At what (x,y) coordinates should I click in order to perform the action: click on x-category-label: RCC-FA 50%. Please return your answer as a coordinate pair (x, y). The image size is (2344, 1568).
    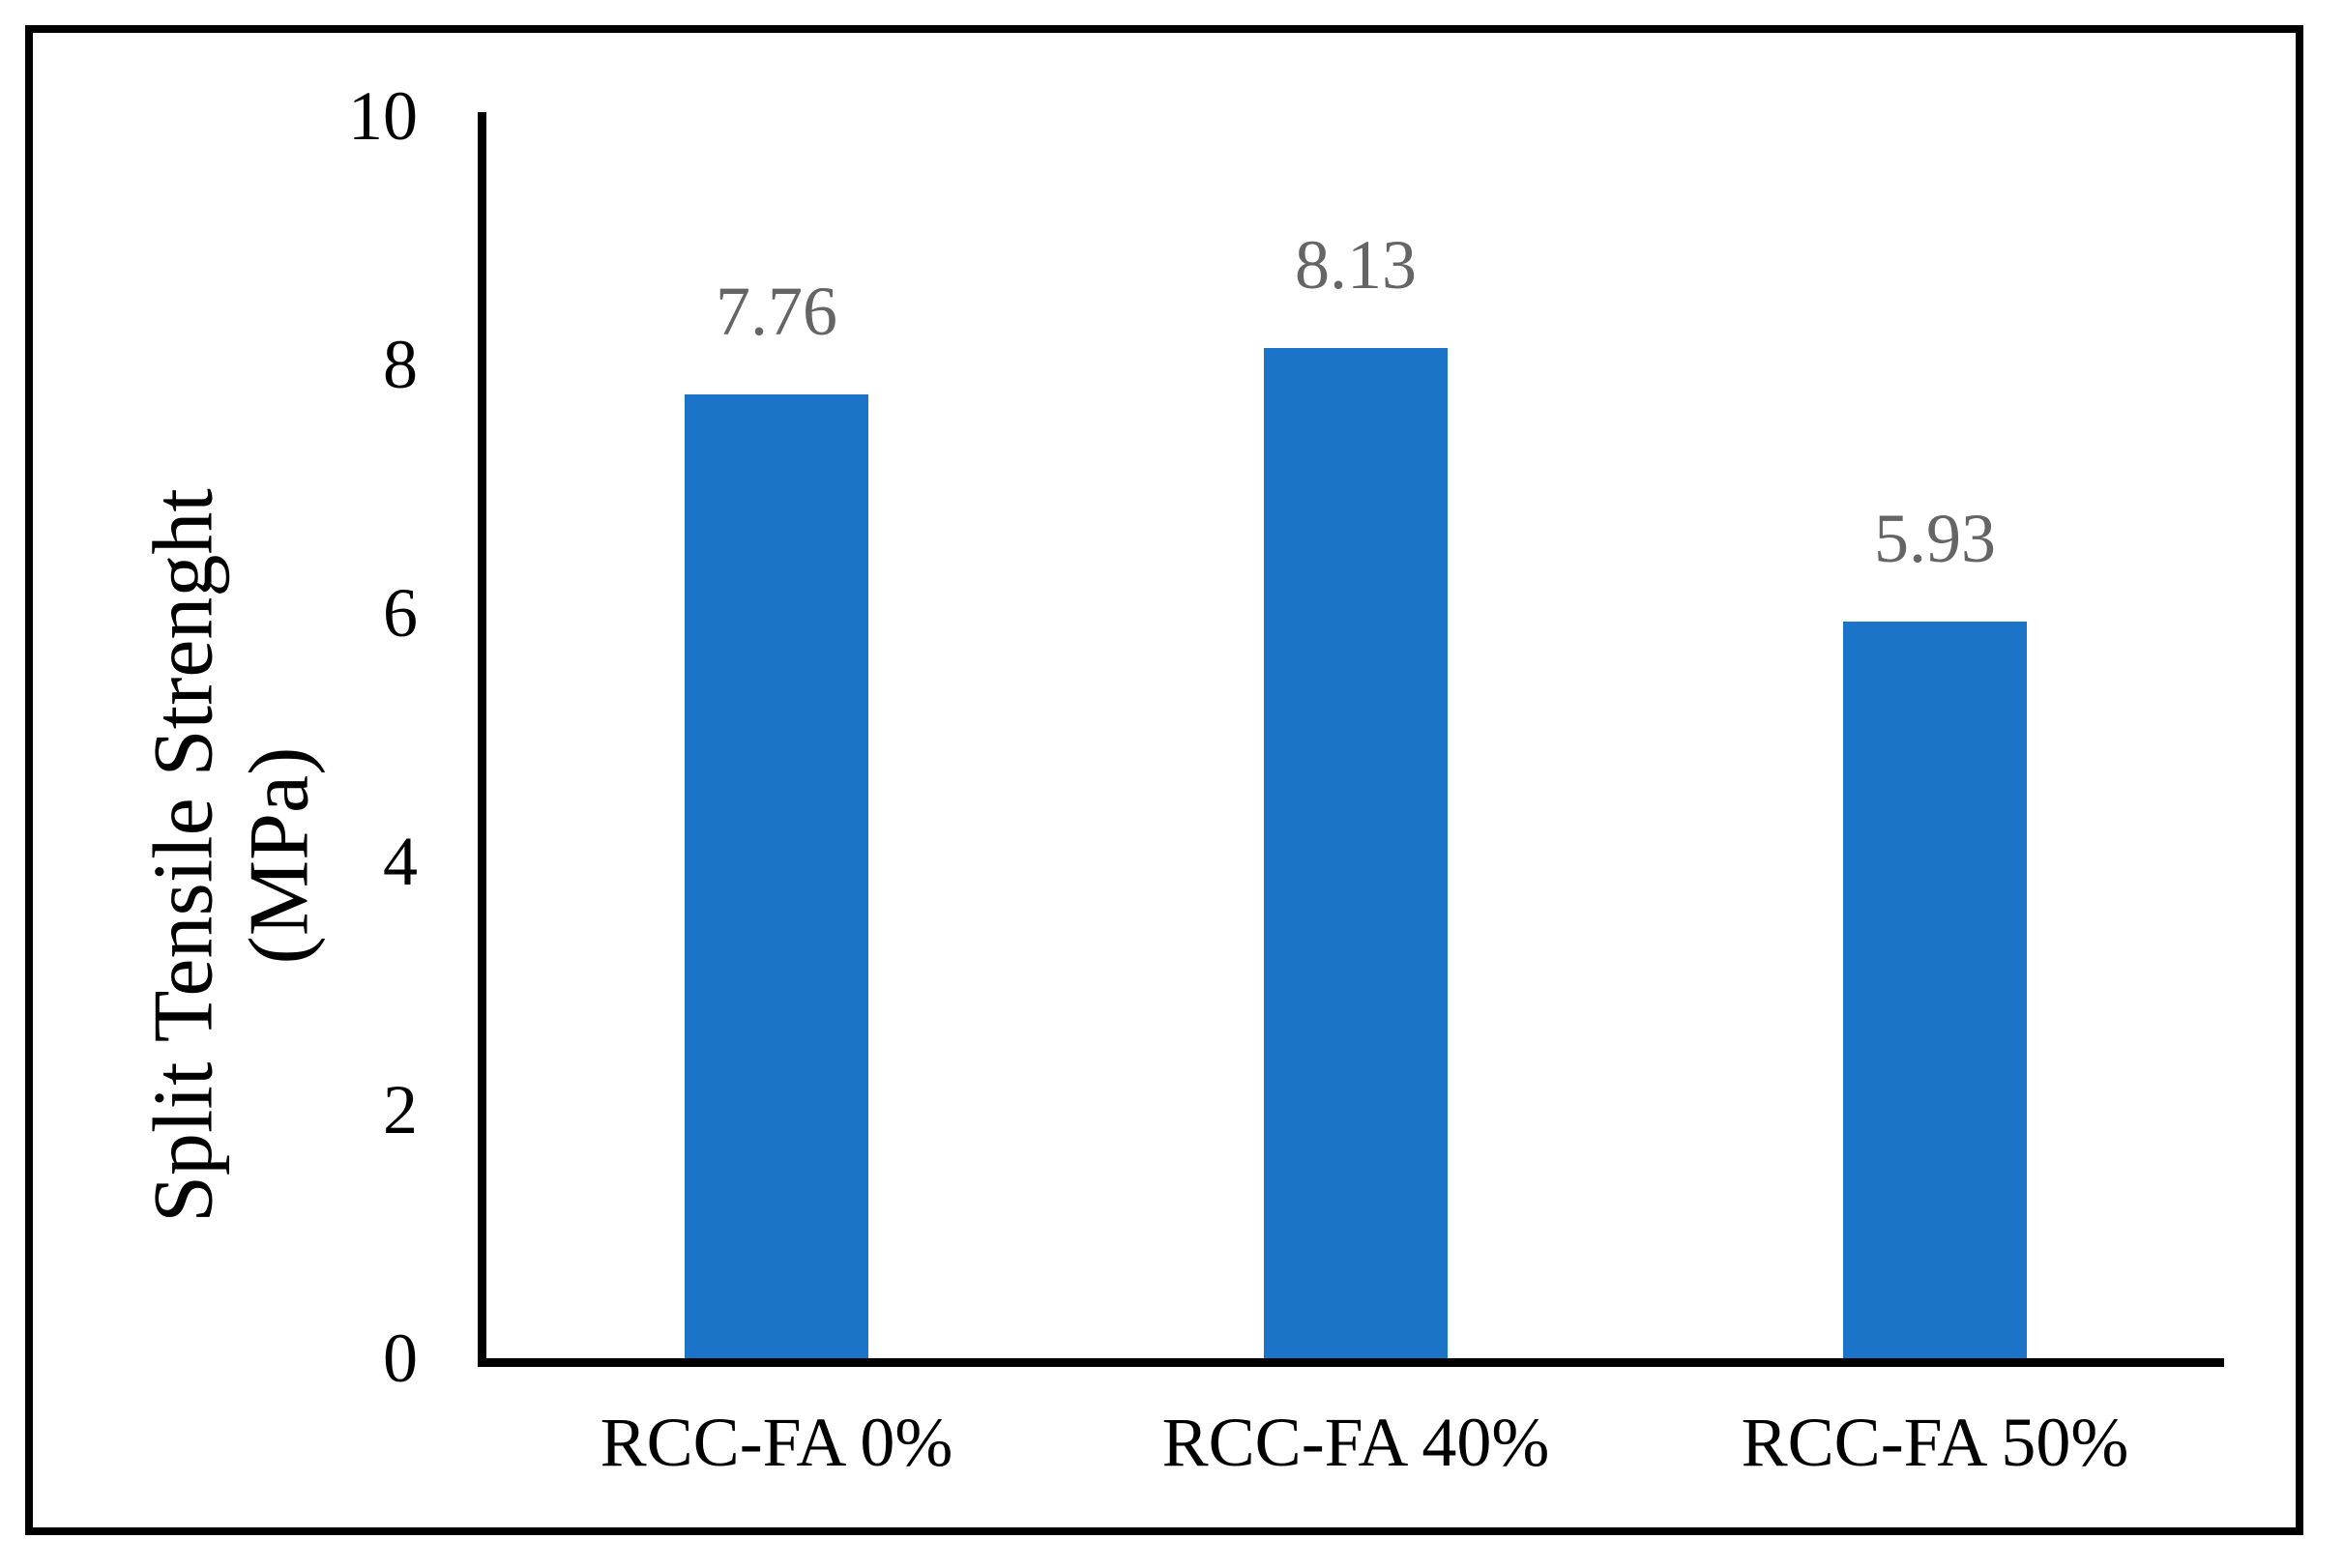
    Looking at the image, I should click on (1935, 1442).